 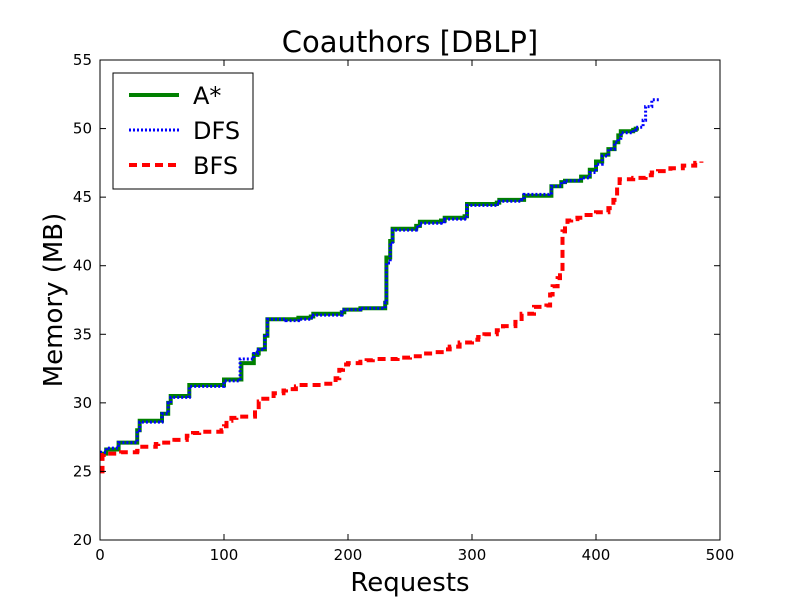 I want to click on y-tick-label: 40, so click(x=82, y=266).